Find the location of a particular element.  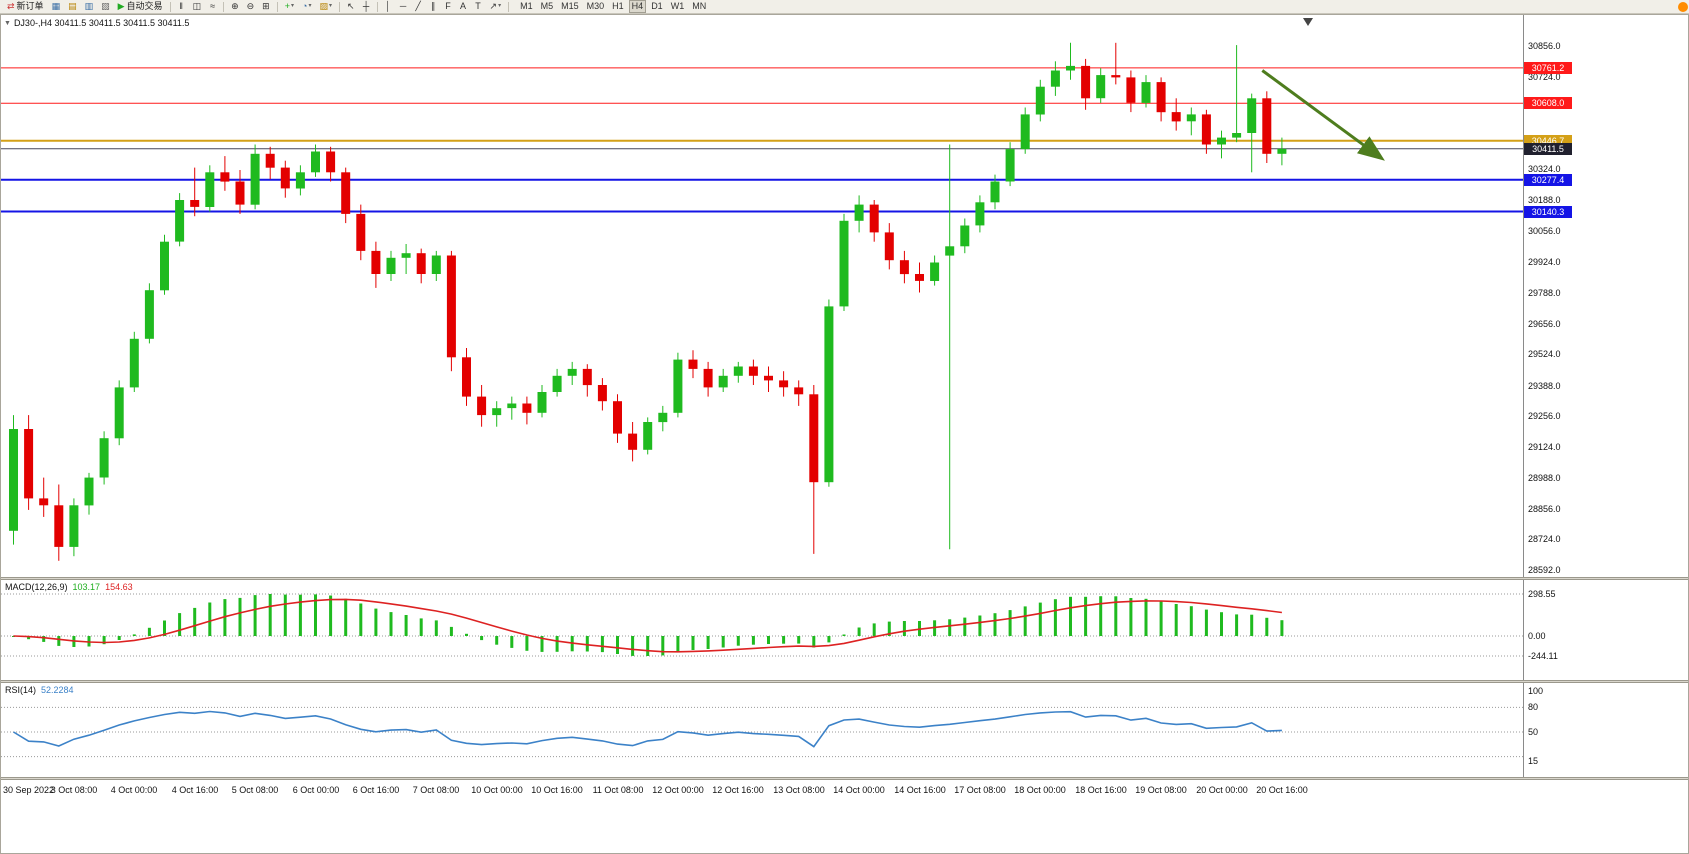

rsi-chart is located at coordinates (762, 732).